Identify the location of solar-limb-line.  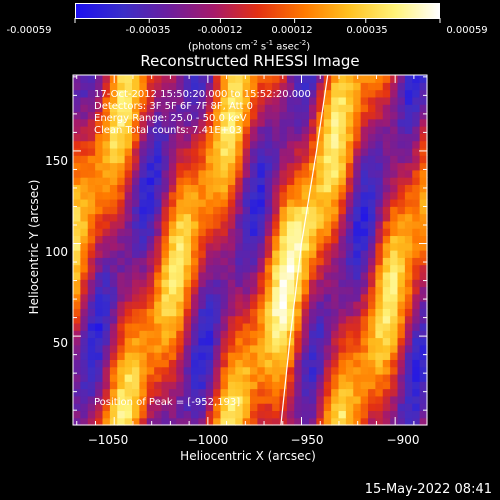
(304, 250).